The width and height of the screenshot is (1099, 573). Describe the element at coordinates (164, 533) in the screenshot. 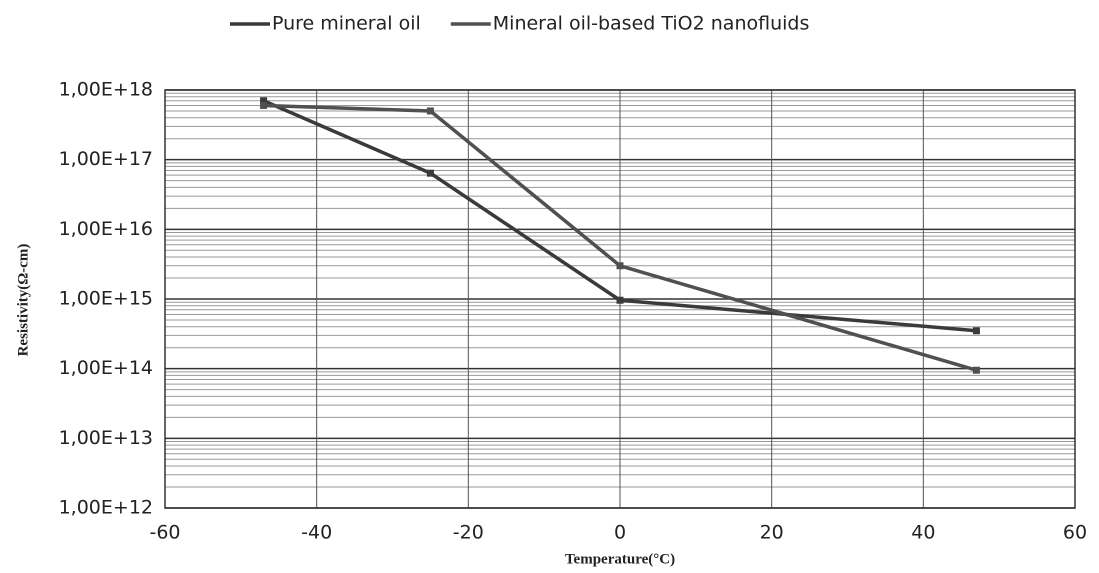

I see `x-tick-label: -60` at that location.